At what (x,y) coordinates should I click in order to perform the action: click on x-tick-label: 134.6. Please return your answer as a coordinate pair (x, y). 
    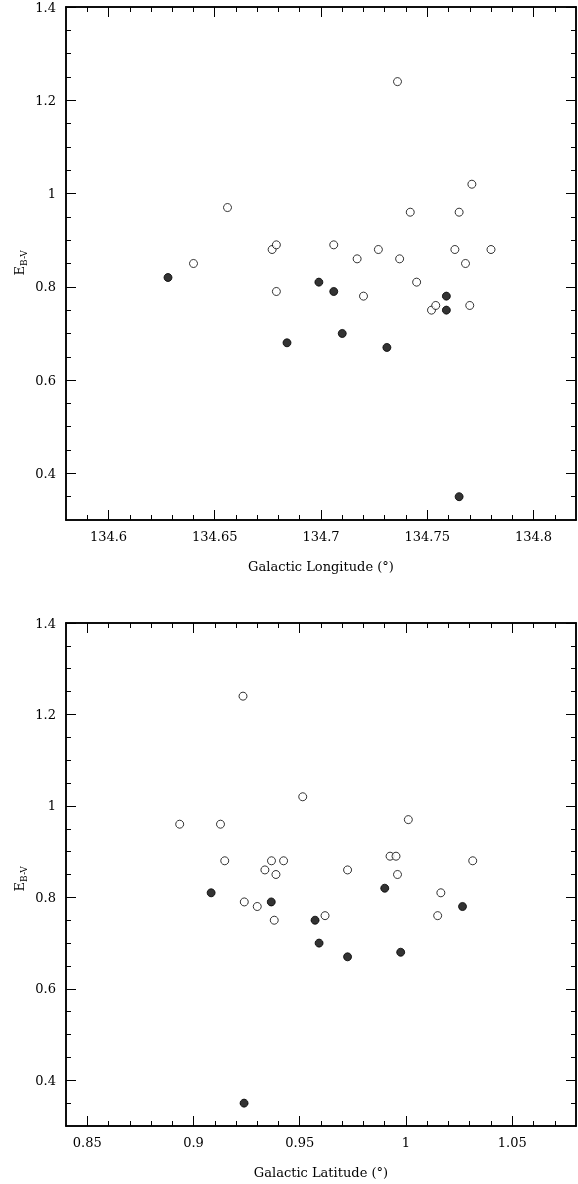
    Looking at the image, I should click on (108, 536).